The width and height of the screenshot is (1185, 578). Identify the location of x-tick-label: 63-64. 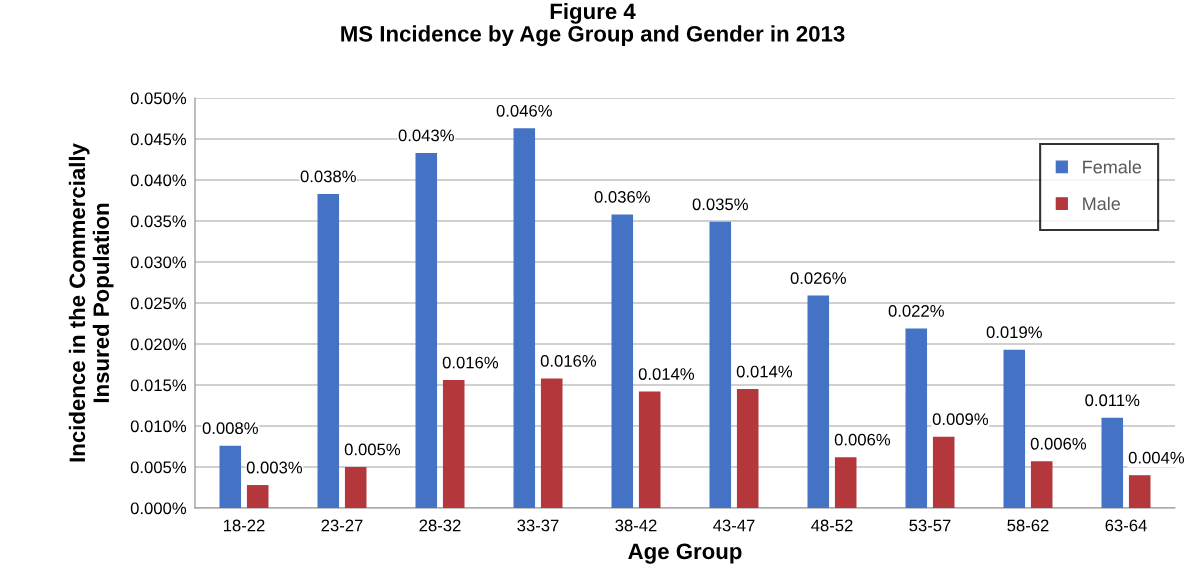
(1126, 525).